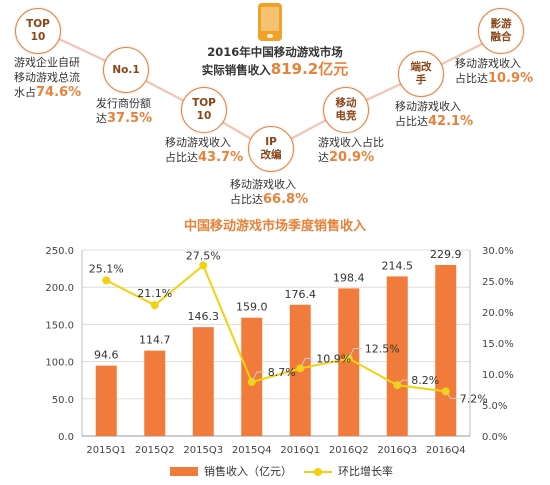 The height and width of the screenshot is (485, 550). What do you see at coordinates (286, 199) in the screenshot?
I see `pct-ip-adaptation: 66.8%` at bounding box center [286, 199].